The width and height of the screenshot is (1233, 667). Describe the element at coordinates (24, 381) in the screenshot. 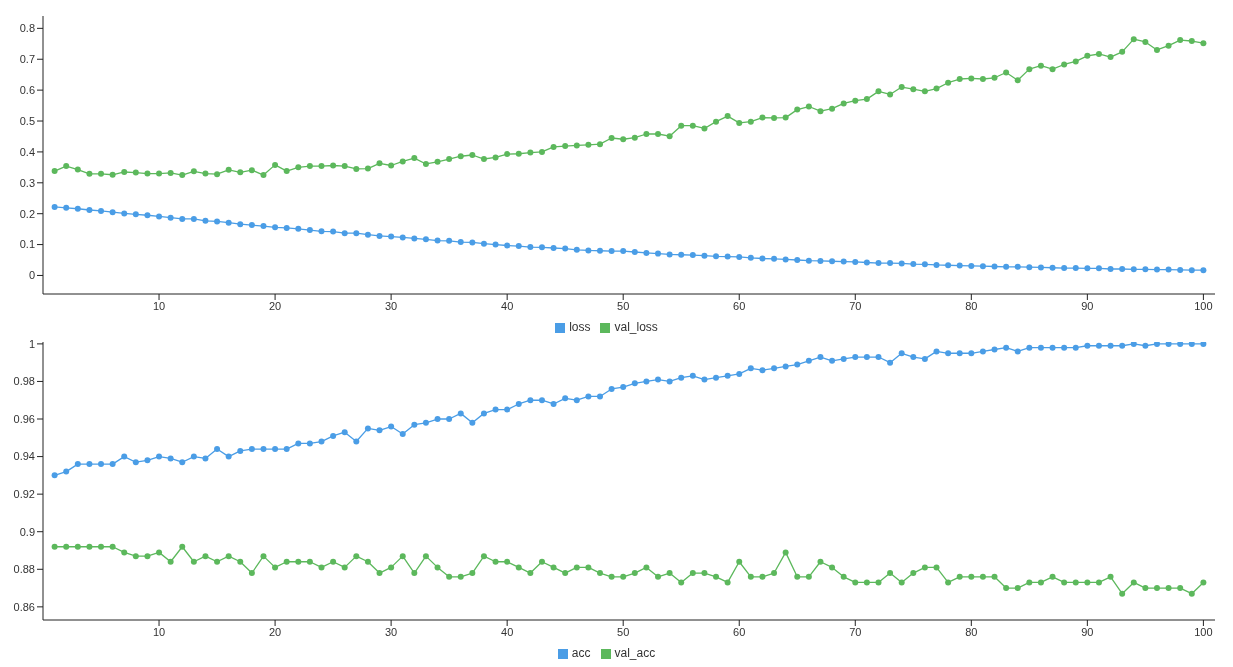

I see `y-tick-label: 0.98` at that location.